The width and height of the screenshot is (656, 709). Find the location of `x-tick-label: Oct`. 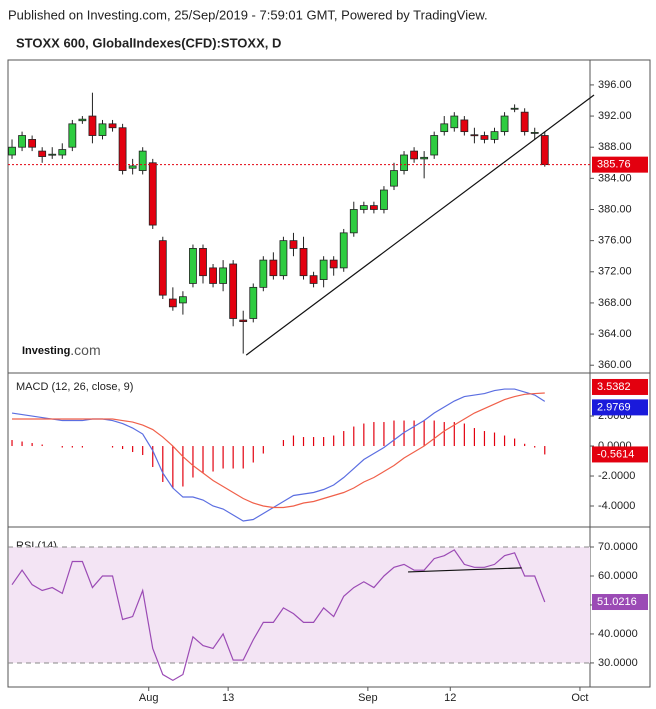

x-tick-label: Oct is located at coordinates (579, 698).